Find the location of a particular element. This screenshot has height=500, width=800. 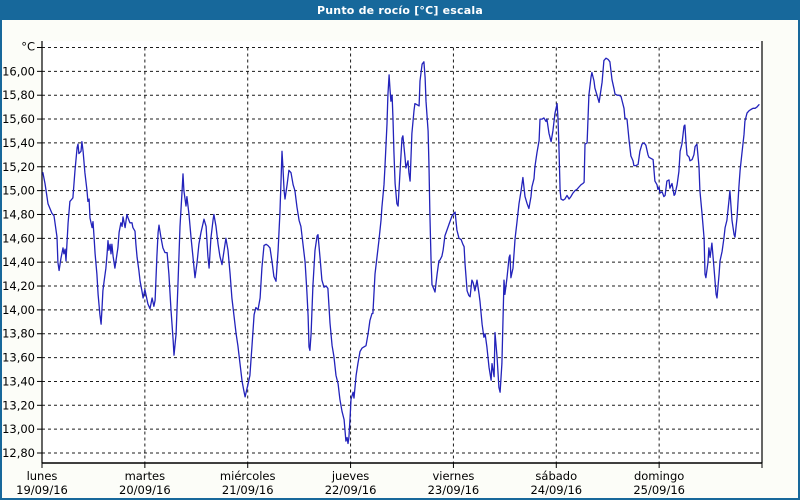

x-day-label: lunes is located at coordinates (42, 476).